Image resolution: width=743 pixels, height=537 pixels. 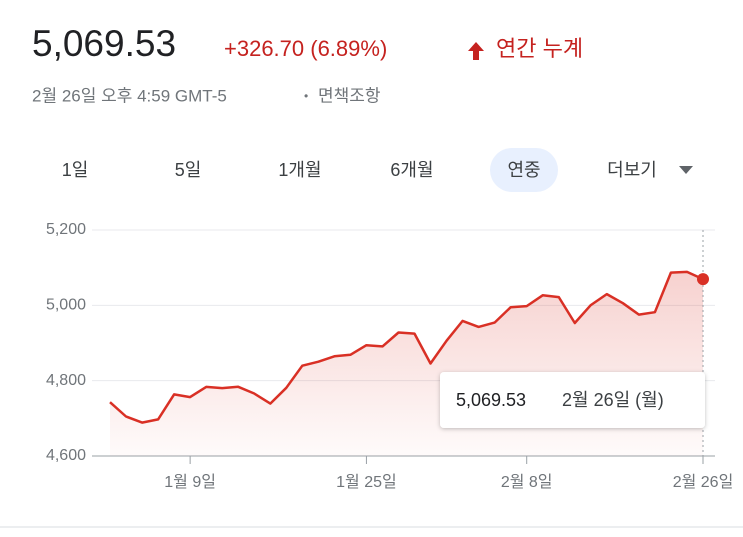 I want to click on disclaimer: 면책조항, so click(x=349, y=95).